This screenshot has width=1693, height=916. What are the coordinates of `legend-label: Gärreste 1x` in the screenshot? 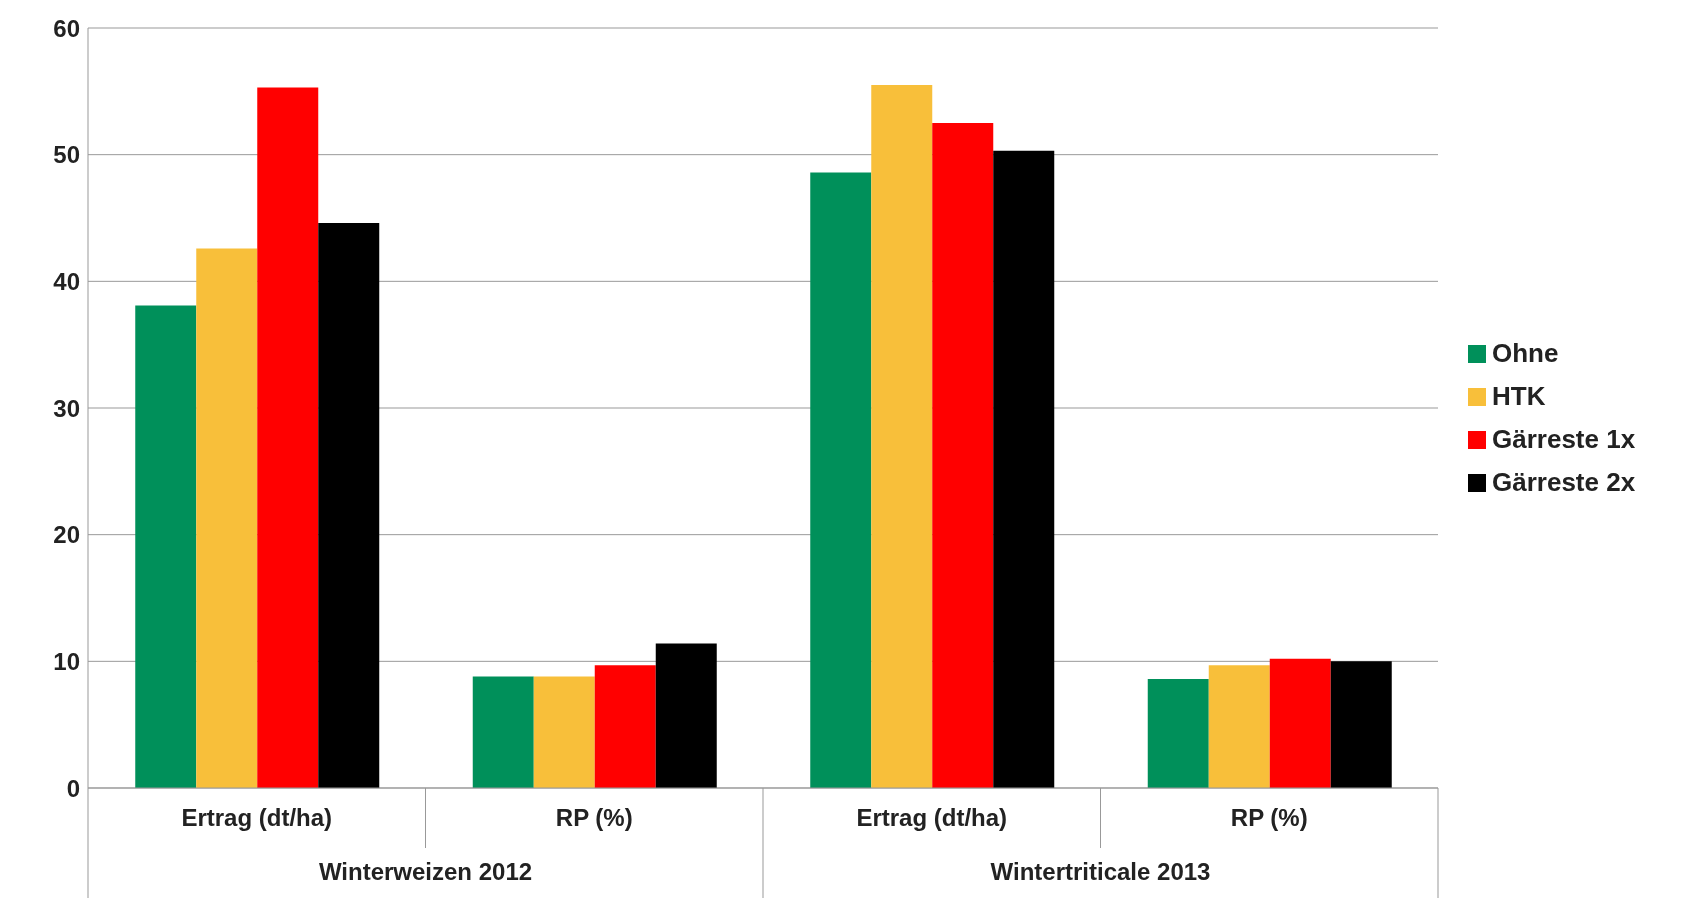 It's located at (1564, 439).